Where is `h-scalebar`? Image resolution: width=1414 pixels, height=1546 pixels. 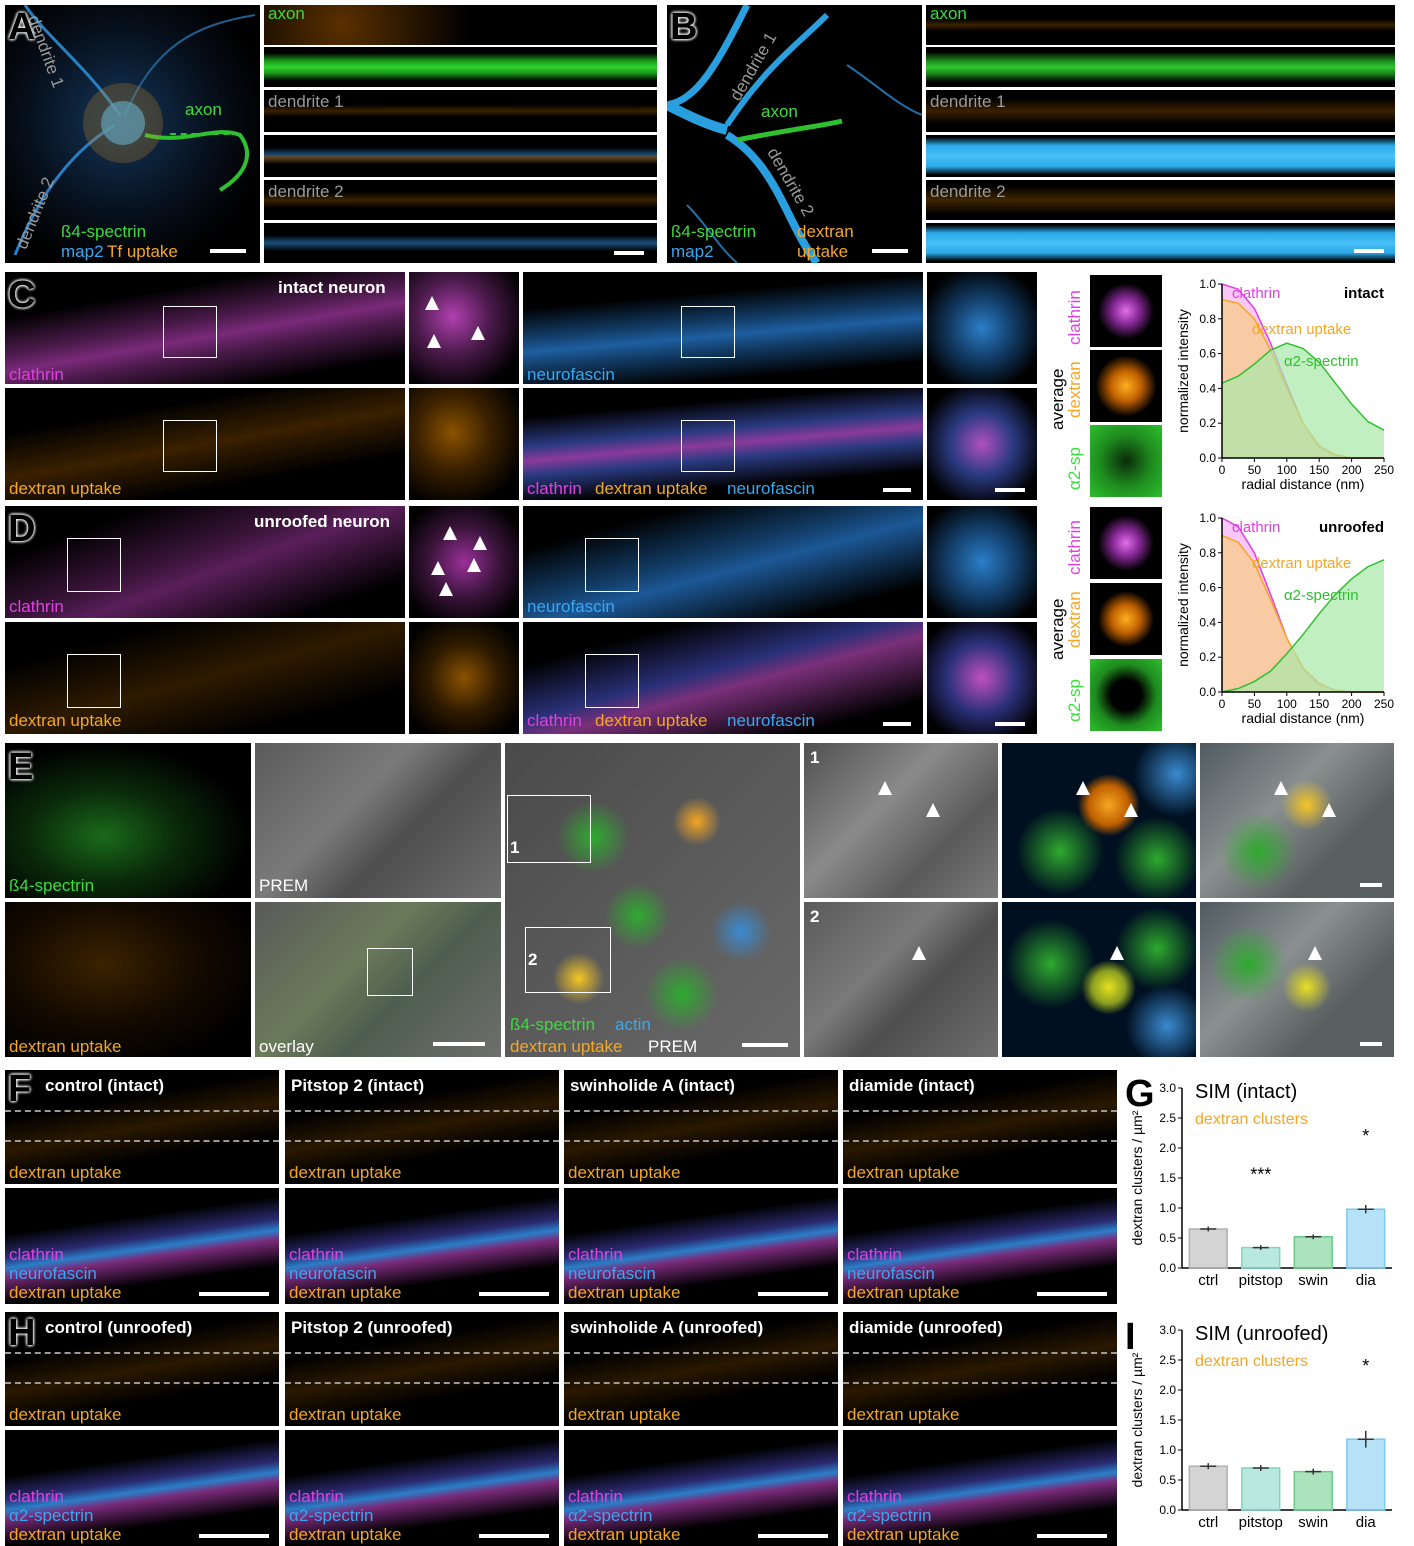
h-scalebar is located at coordinates (234, 1536).